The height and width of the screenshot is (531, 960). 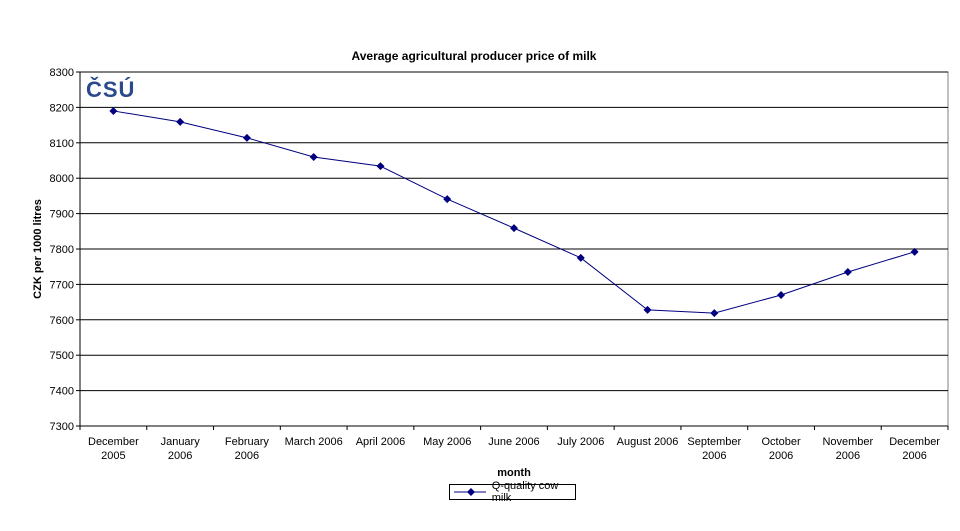 What do you see at coordinates (62, 215) in the screenshot?
I see `y-tick-label: 7900` at bounding box center [62, 215].